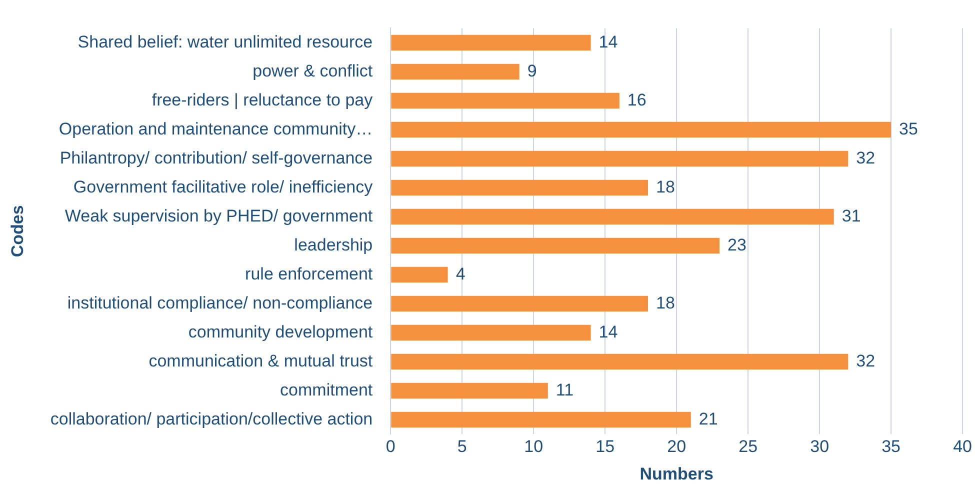 This screenshot has width=975, height=493. Describe the element at coordinates (534, 446) in the screenshot. I see `x-tick-label: 10` at that location.